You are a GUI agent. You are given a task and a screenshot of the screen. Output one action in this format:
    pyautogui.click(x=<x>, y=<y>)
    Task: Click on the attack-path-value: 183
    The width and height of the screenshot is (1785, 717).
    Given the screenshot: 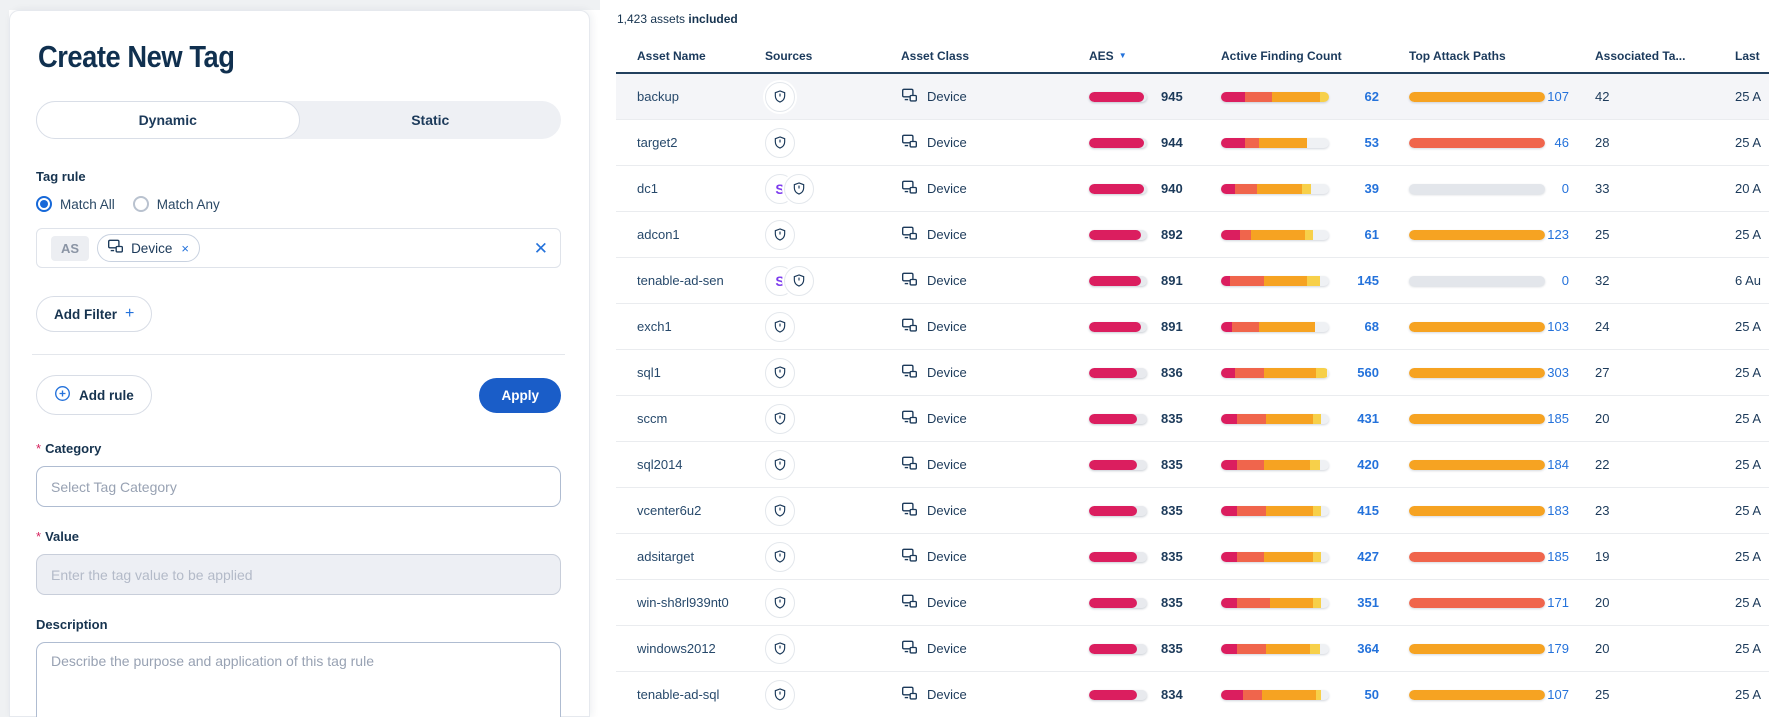 What is the action you would take?
    pyautogui.click(x=1558, y=510)
    